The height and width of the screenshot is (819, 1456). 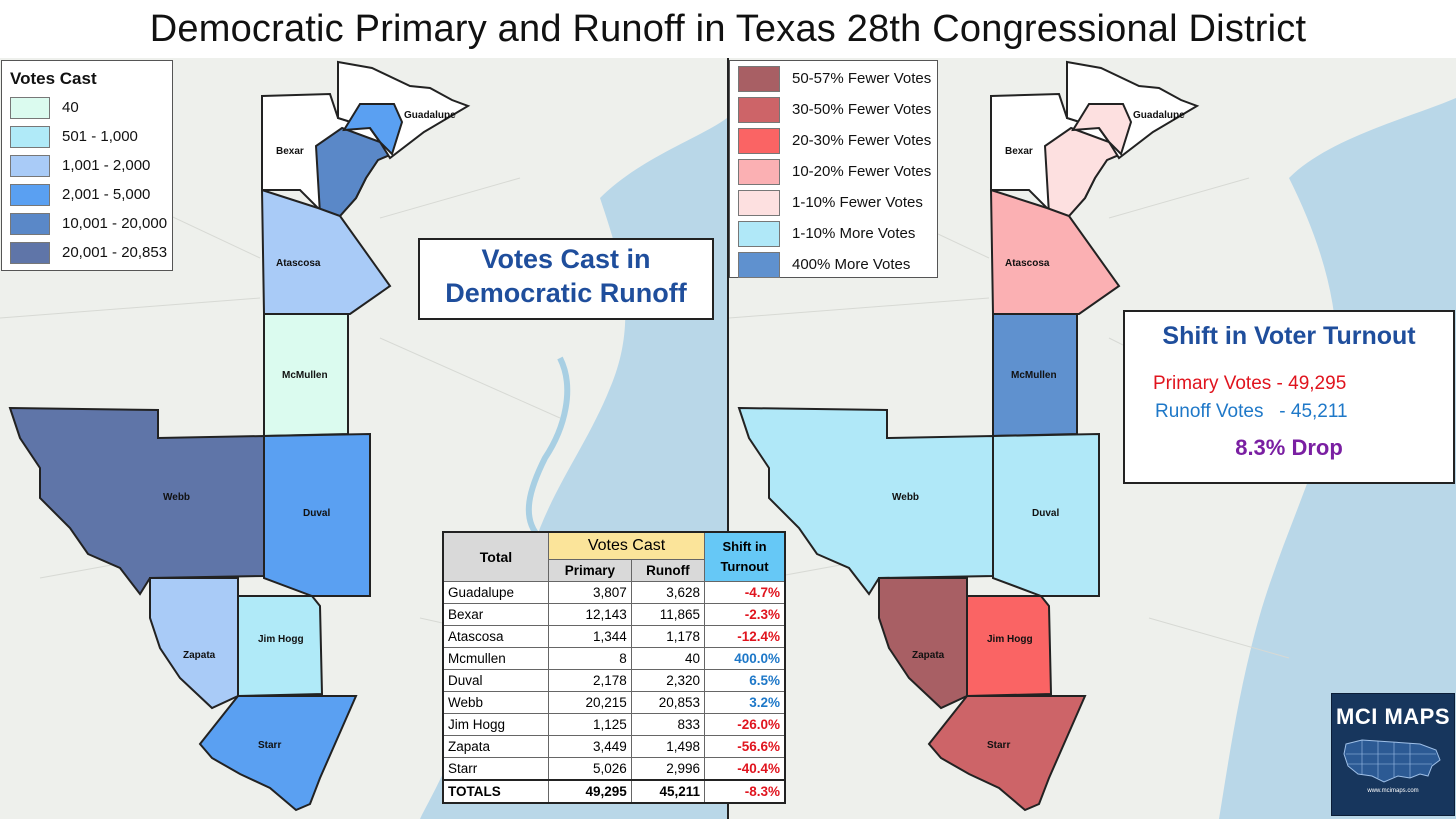 What do you see at coordinates (589, 658) in the screenshot?
I see `cell-primary: 8` at bounding box center [589, 658].